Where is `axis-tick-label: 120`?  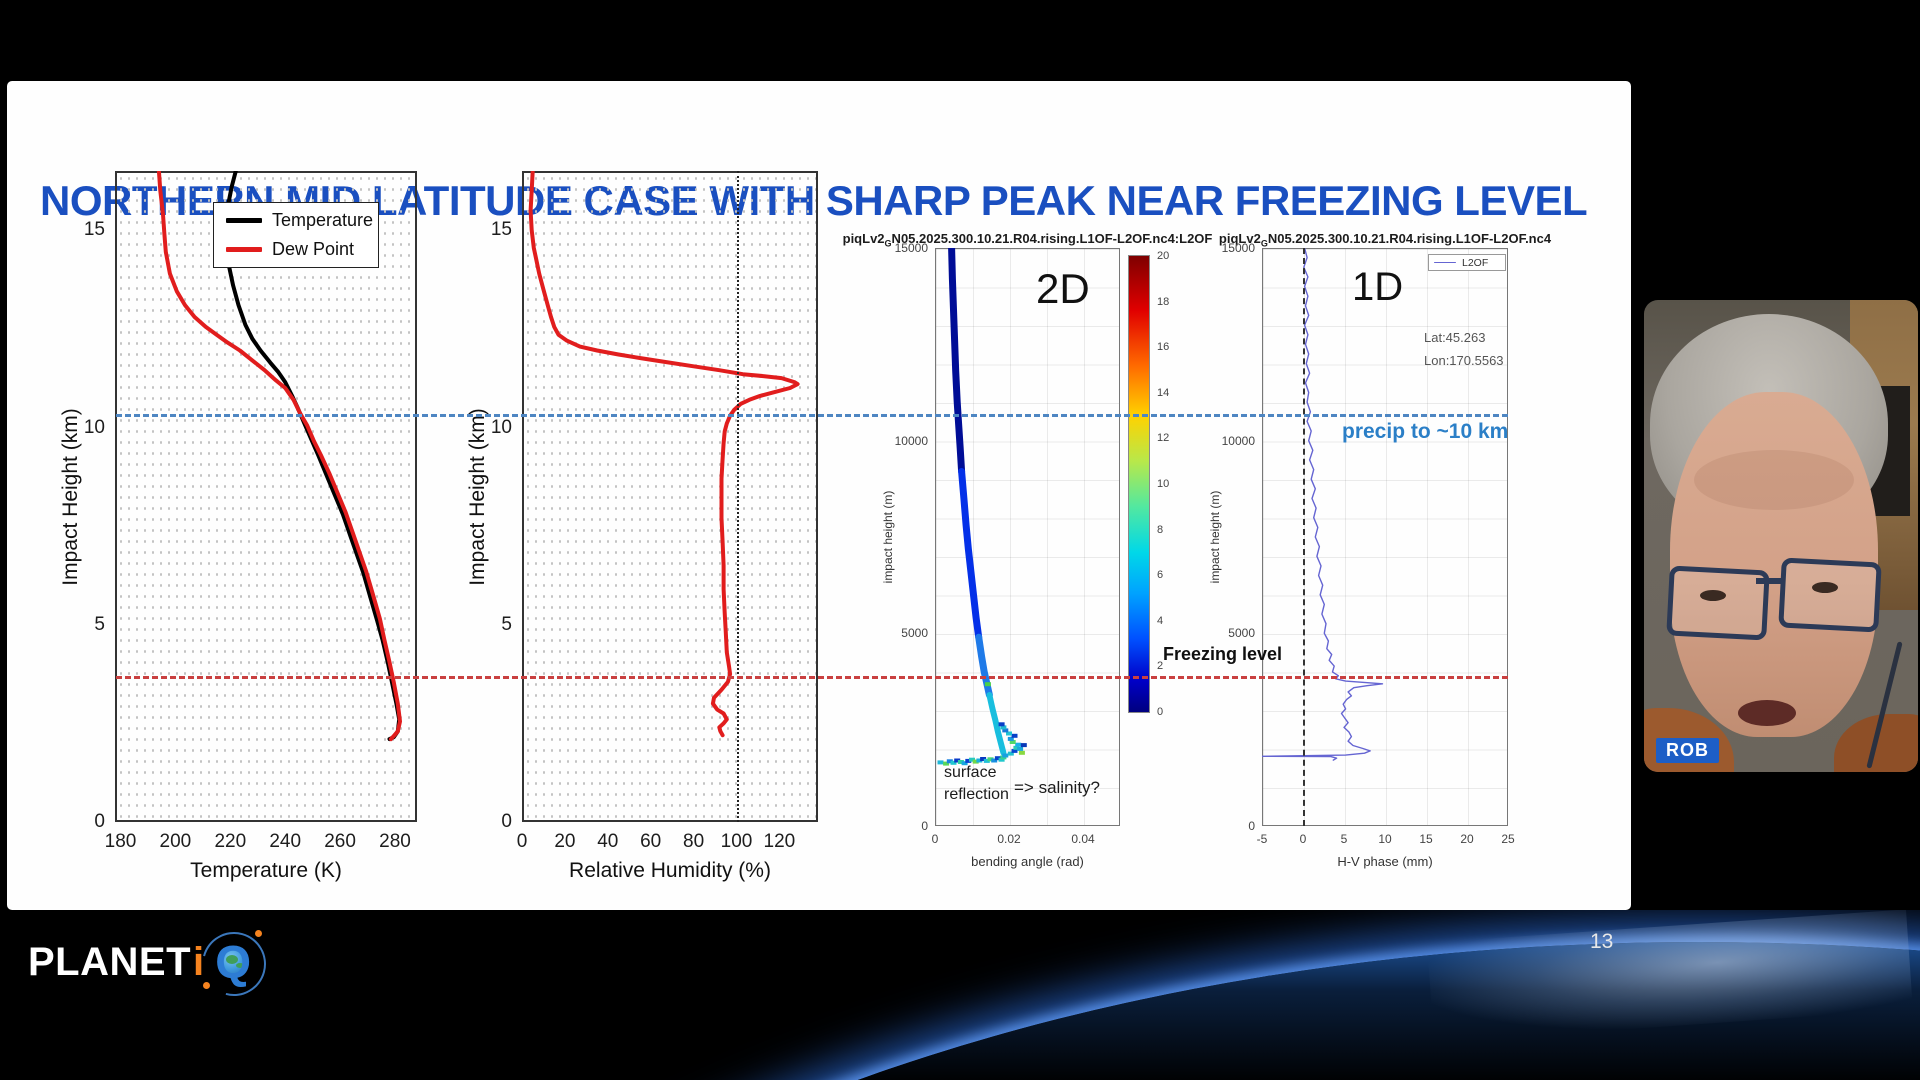 axis-tick-label: 120 is located at coordinates (779, 841).